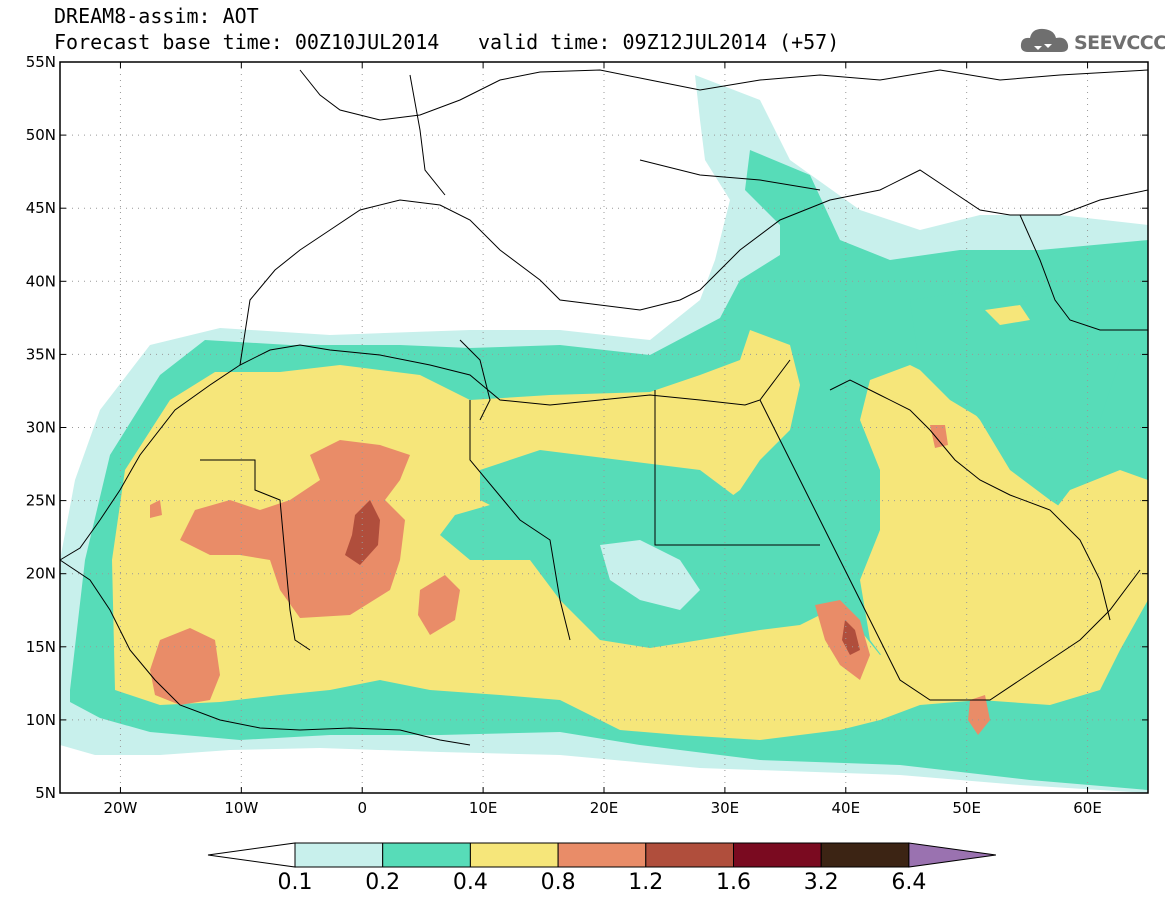 The width and height of the screenshot is (1165, 905). Describe the element at coordinates (295, 882) in the screenshot. I see `colorbar-level-label: 0.1` at that location.